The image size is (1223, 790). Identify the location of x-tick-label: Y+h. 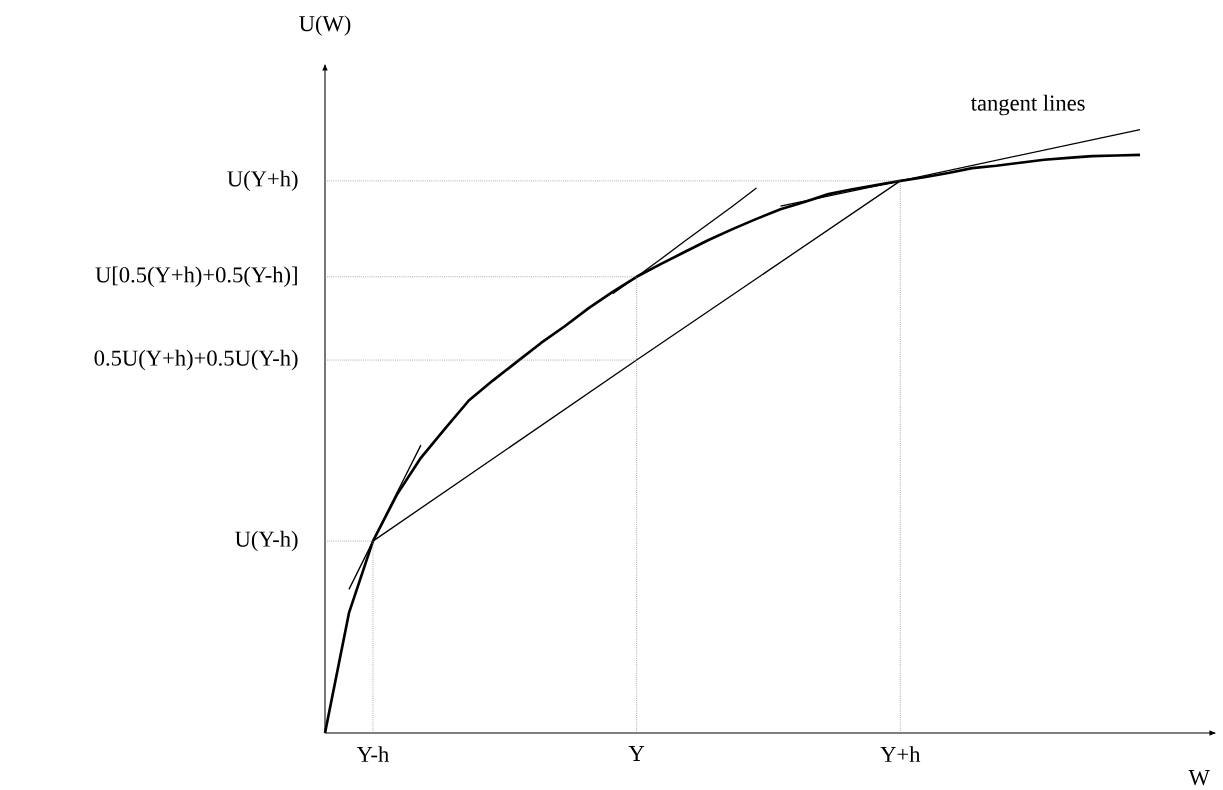
(900, 754).